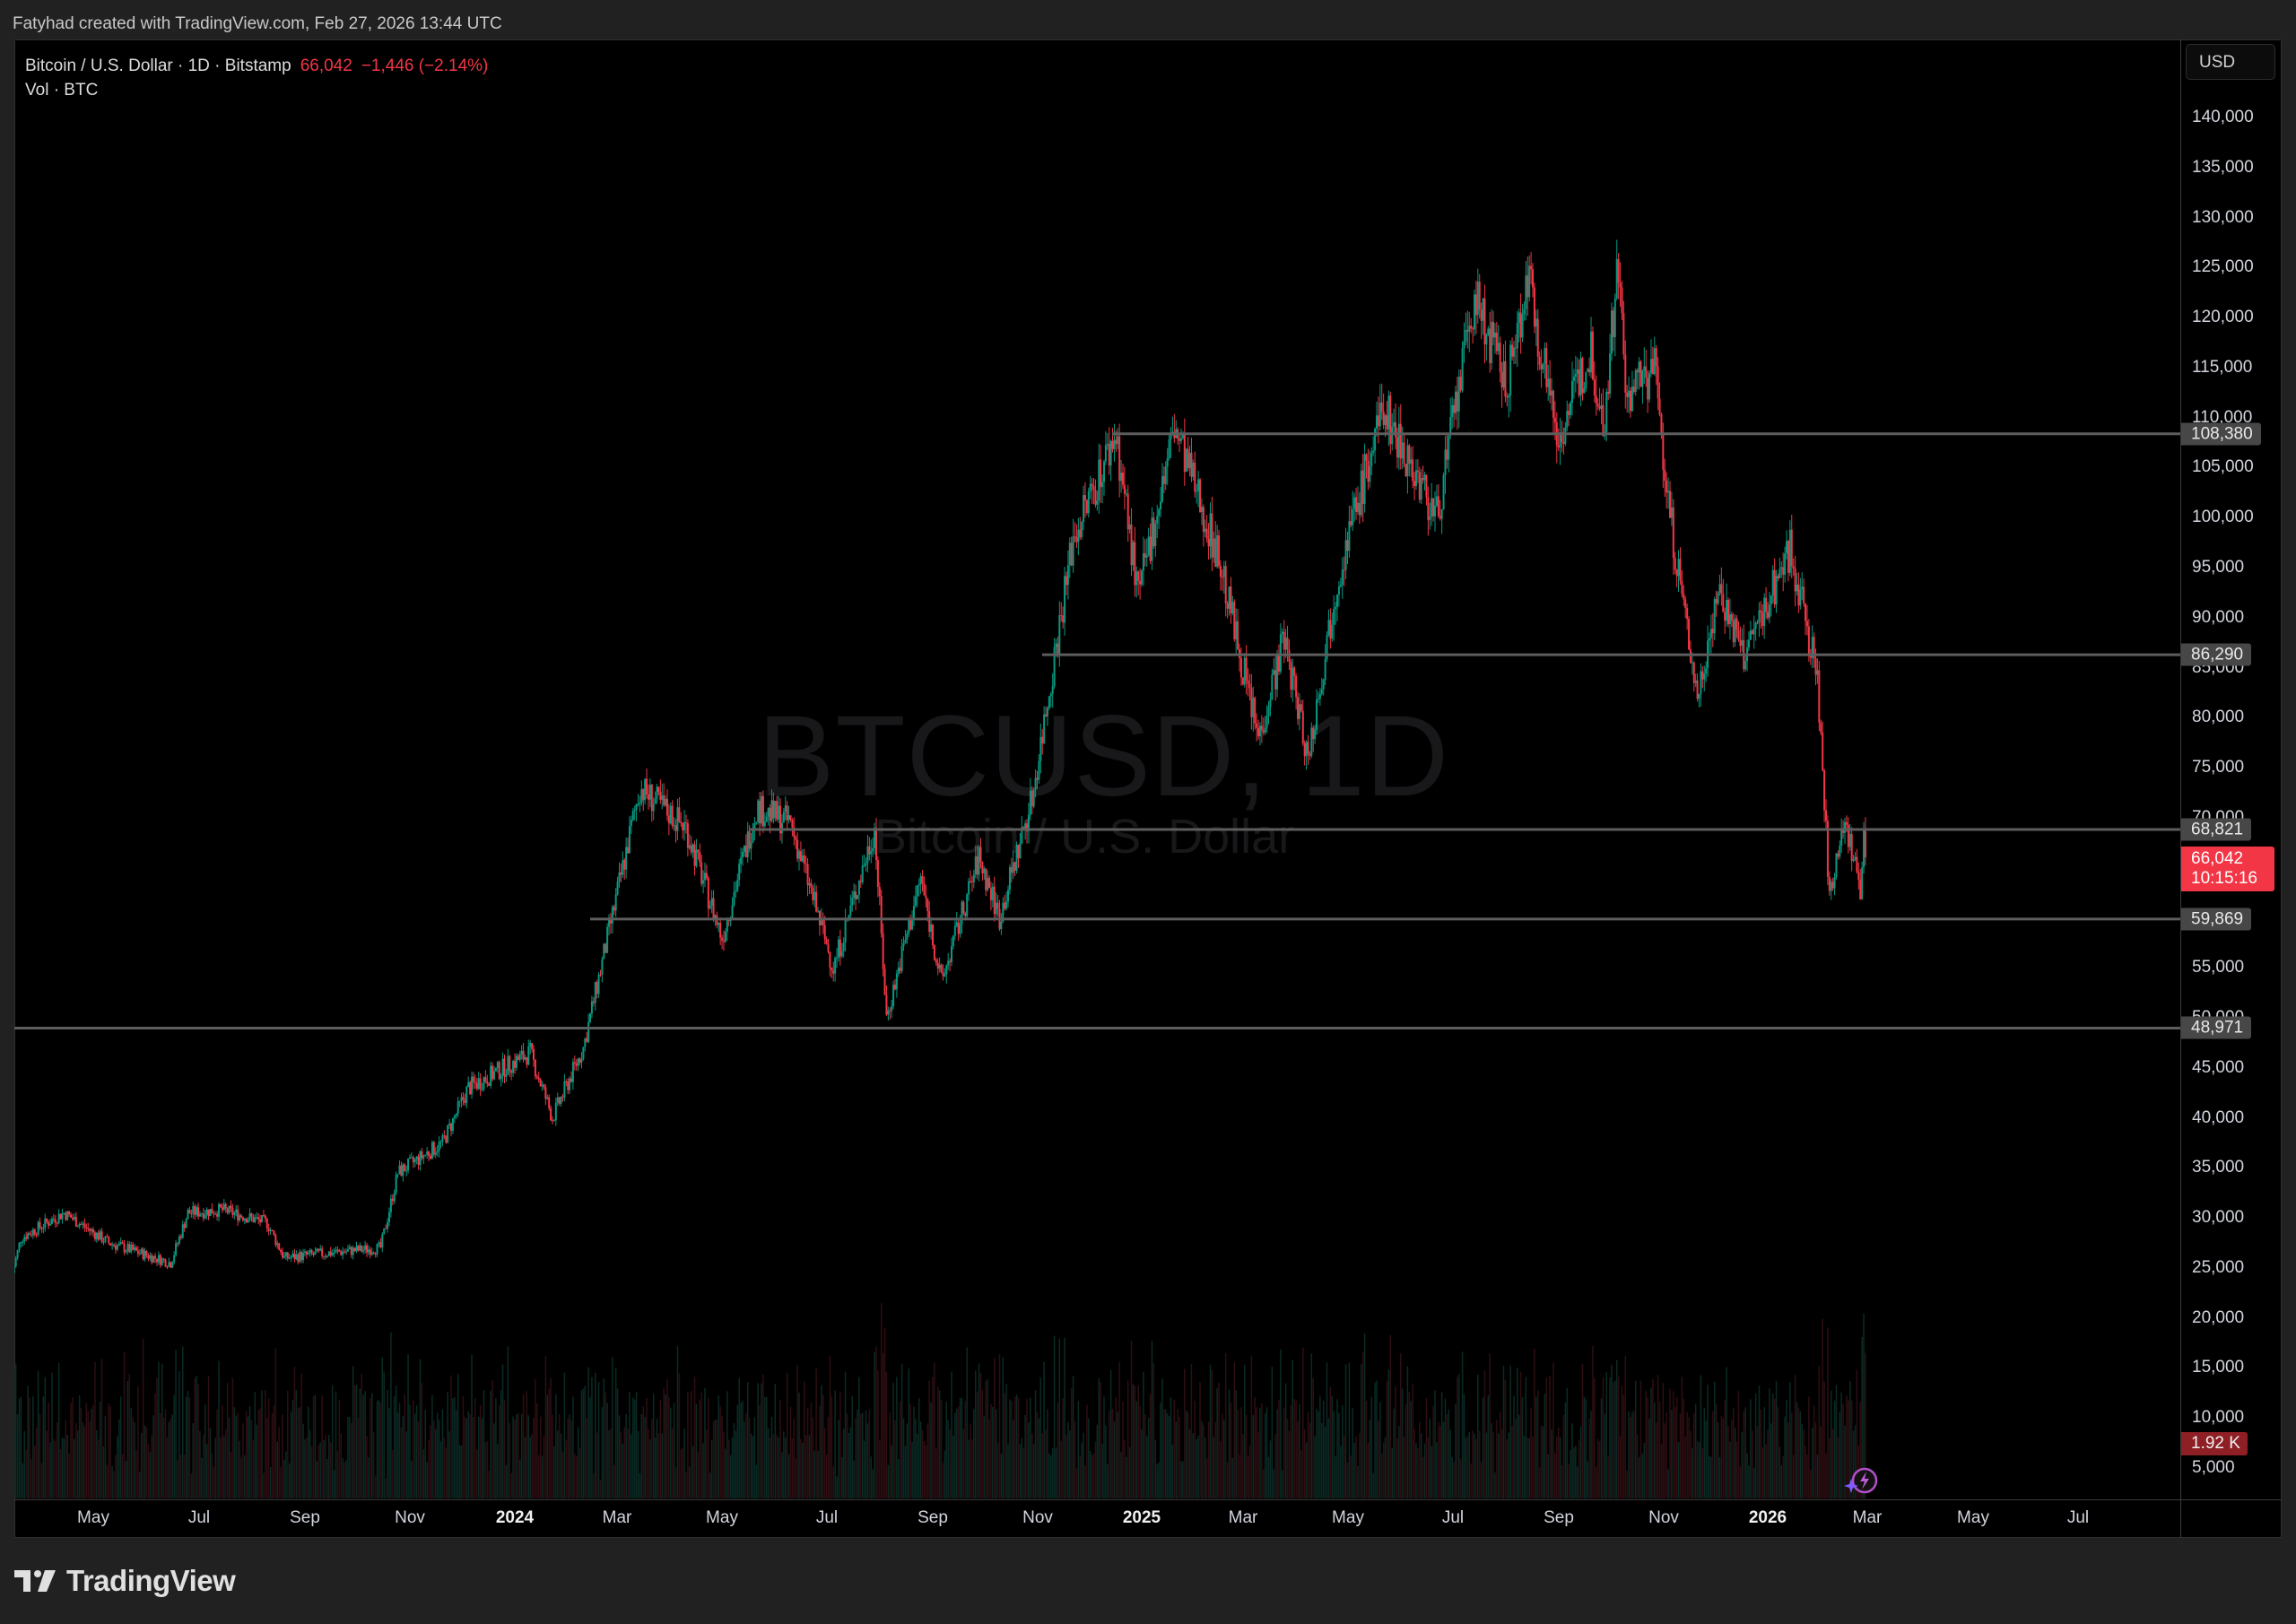 Image resolution: width=2296 pixels, height=1624 pixels. Describe the element at coordinates (2218, 767) in the screenshot. I see `price-tick: 75,000` at that location.